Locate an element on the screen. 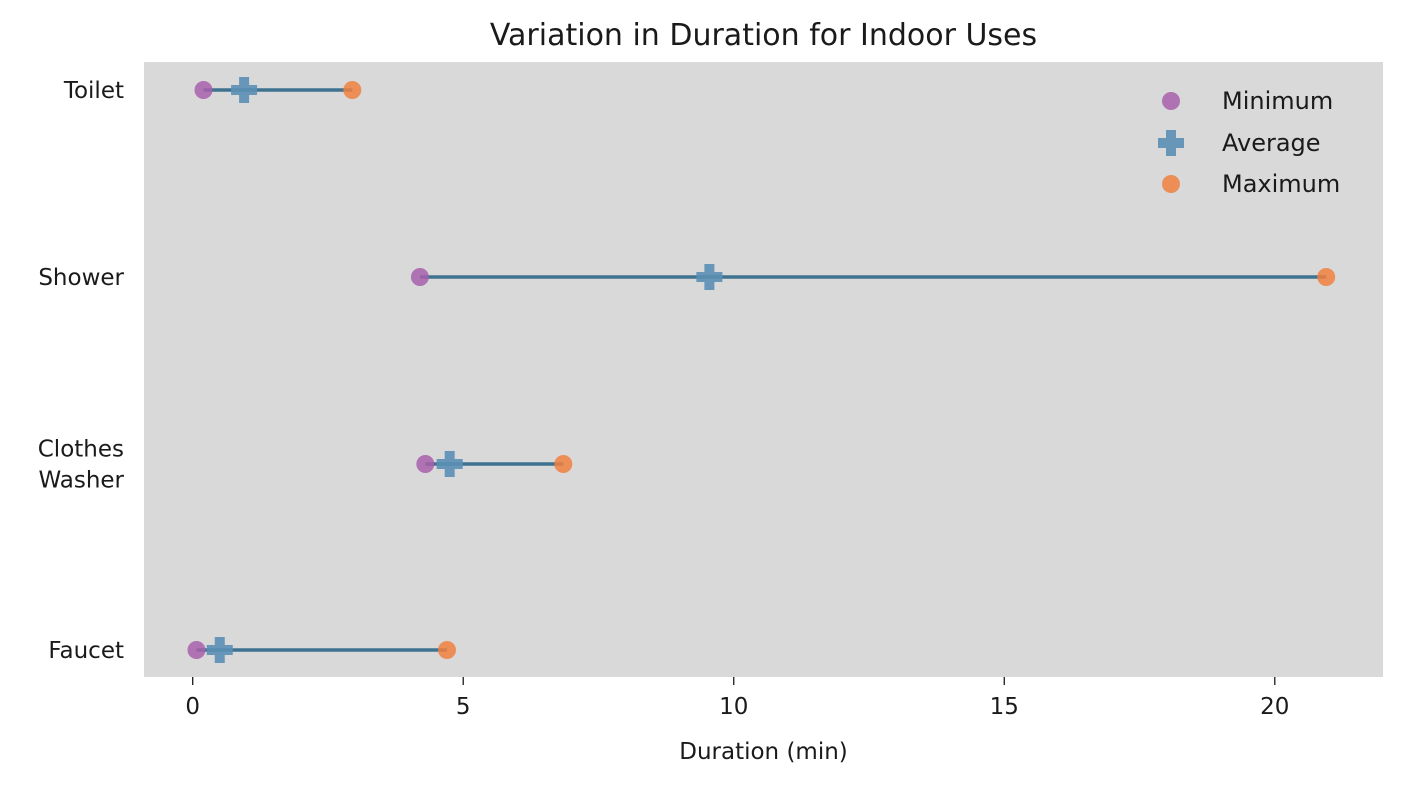 Image resolution: width=1403 pixels, height=785 pixels. y-tick-label: Toilet is located at coordinates (93, 91).